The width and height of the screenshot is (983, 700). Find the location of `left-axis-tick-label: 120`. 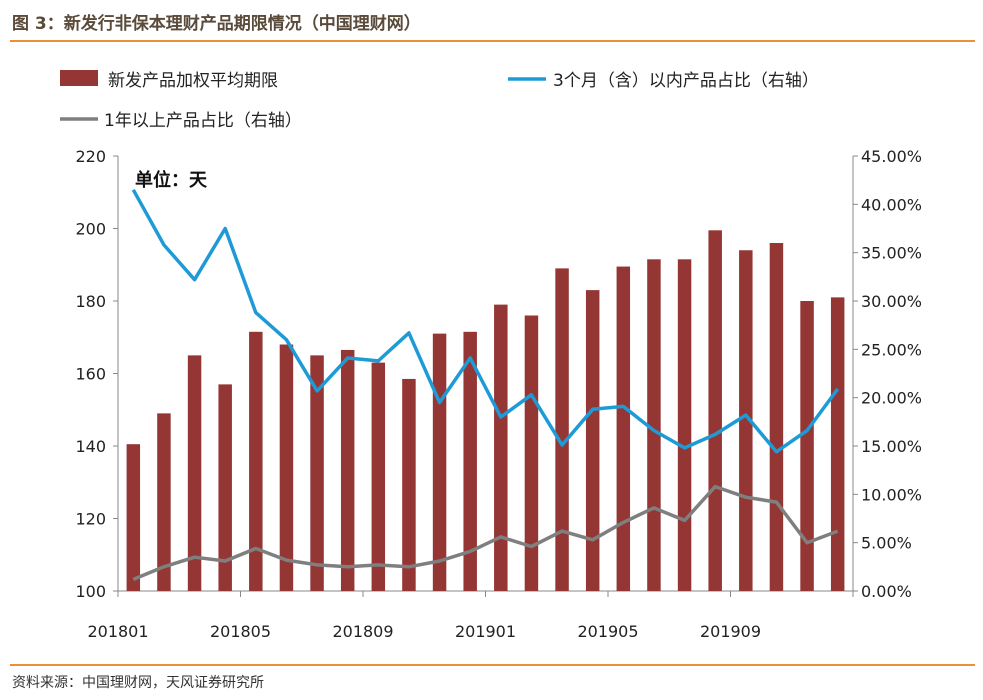

left-axis-tick-label: 120 is located at coordinates (90, 519).